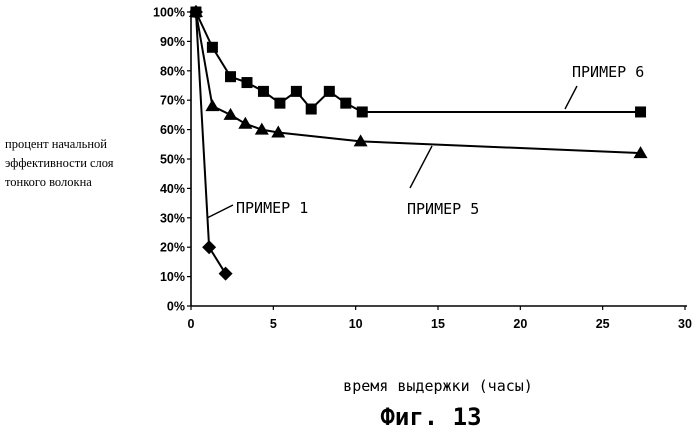 This screenshot has height=432, width=699. What do you see at coordinates (356, 324) in the screenshot?
I see `x-tick-label: 10` at bounding box center [356, 324].